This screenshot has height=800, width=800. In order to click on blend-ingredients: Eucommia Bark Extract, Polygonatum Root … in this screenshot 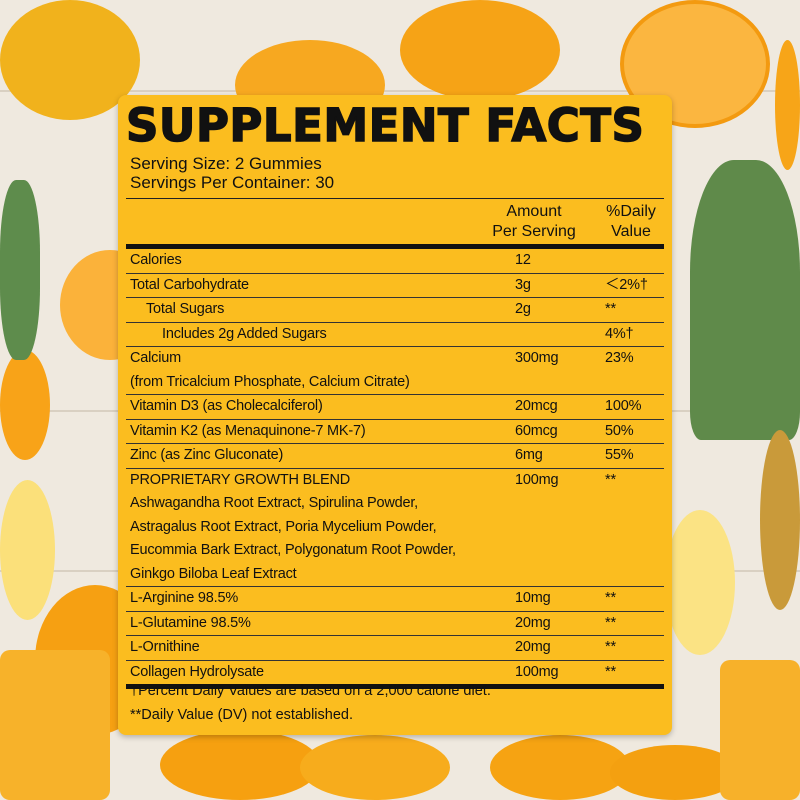, I will do `click(293, 550)`.